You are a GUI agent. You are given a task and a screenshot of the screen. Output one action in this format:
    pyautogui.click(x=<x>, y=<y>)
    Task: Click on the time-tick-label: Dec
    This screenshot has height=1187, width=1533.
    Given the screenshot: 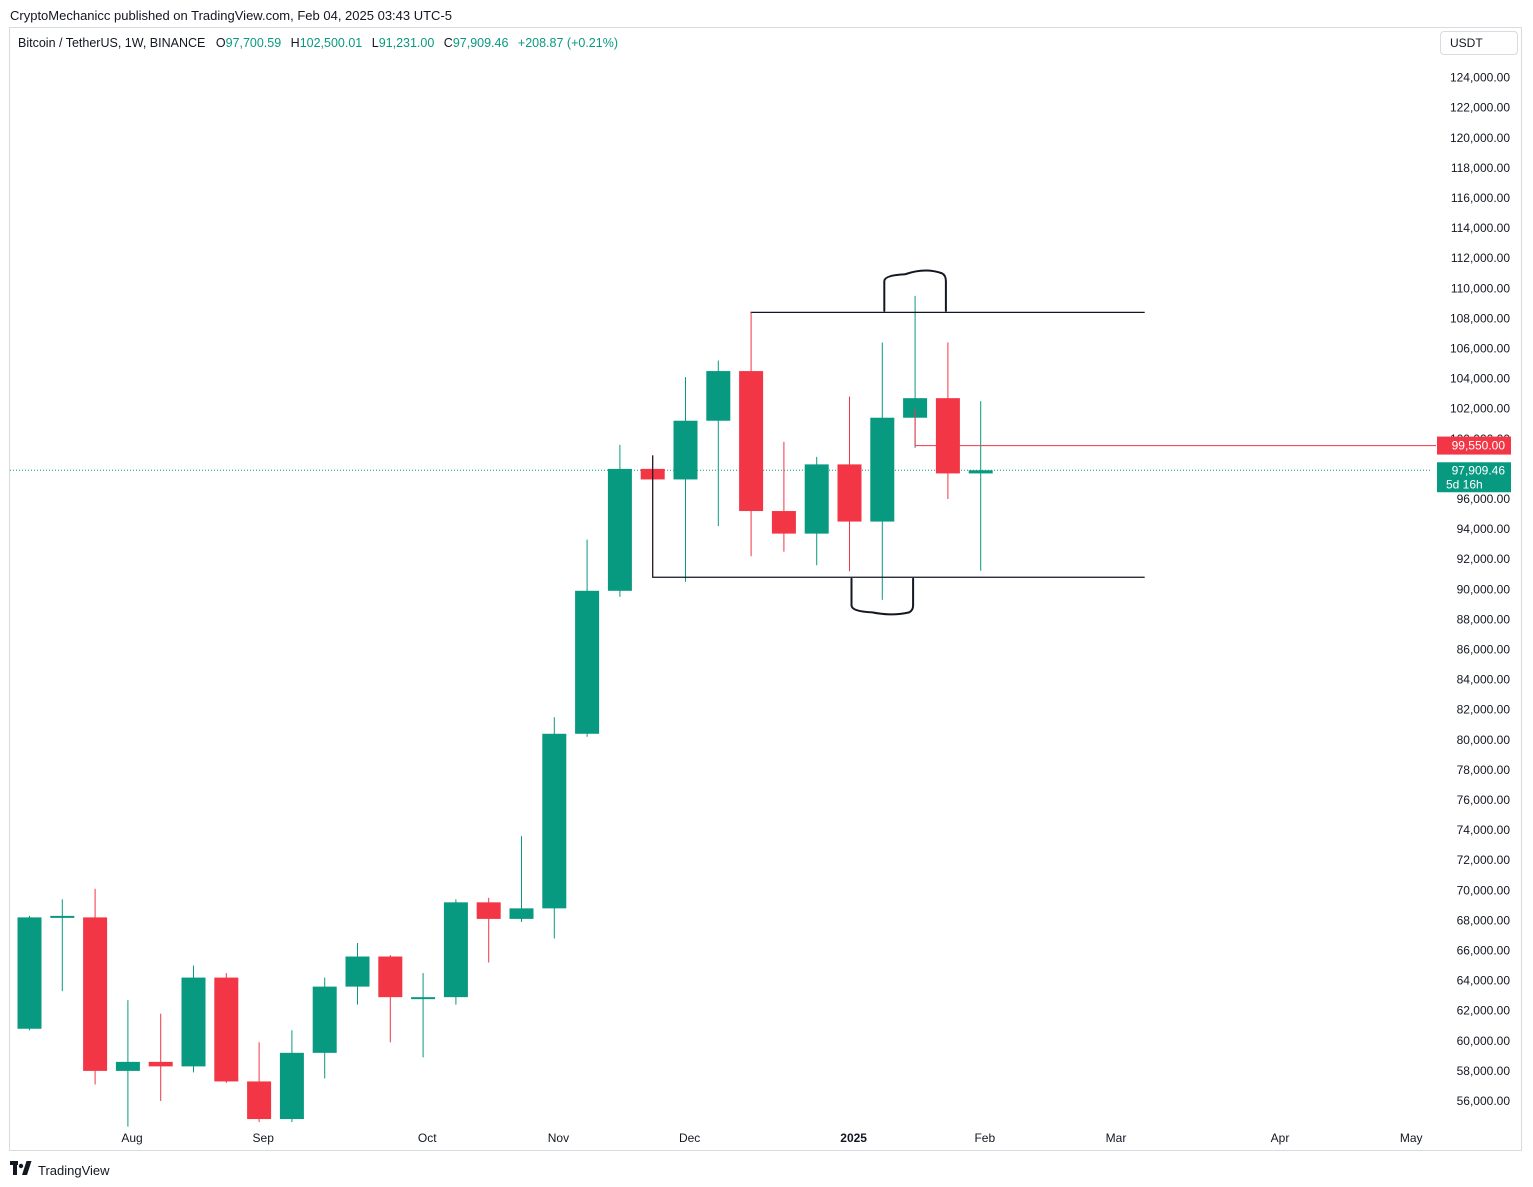 What is the action you would take?
    pyautogui.click(x=689, y=1138)
    